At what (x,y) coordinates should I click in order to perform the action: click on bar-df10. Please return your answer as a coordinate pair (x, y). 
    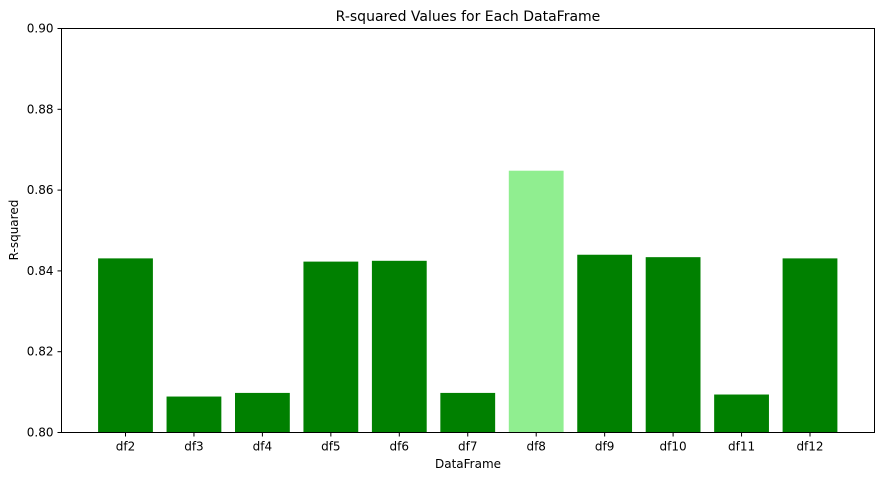
    Looking at the image, I should click on (673, 345).